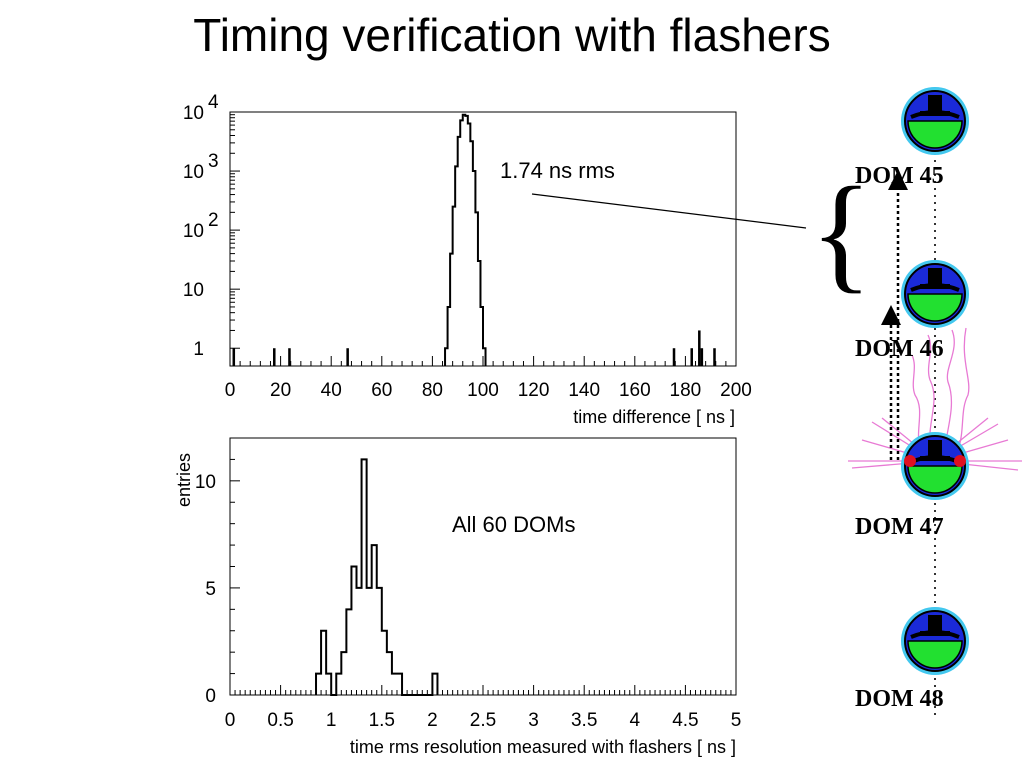  I want to click on top-y-tick-exponent: 3, so click(213, 161).